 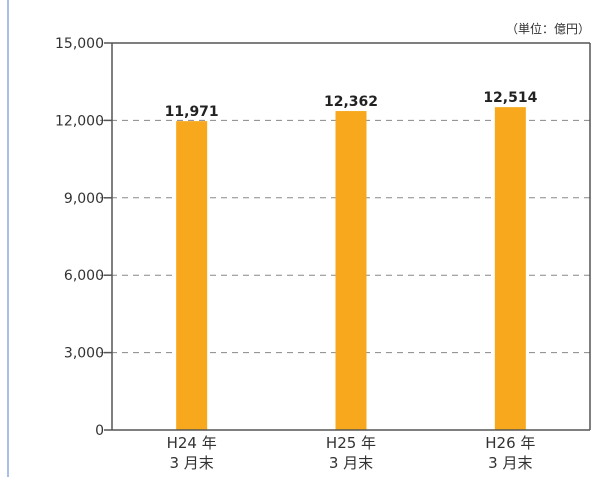 I want to click on data-labels: 11,971 12,362 12,514, so click(x=351, y=105).